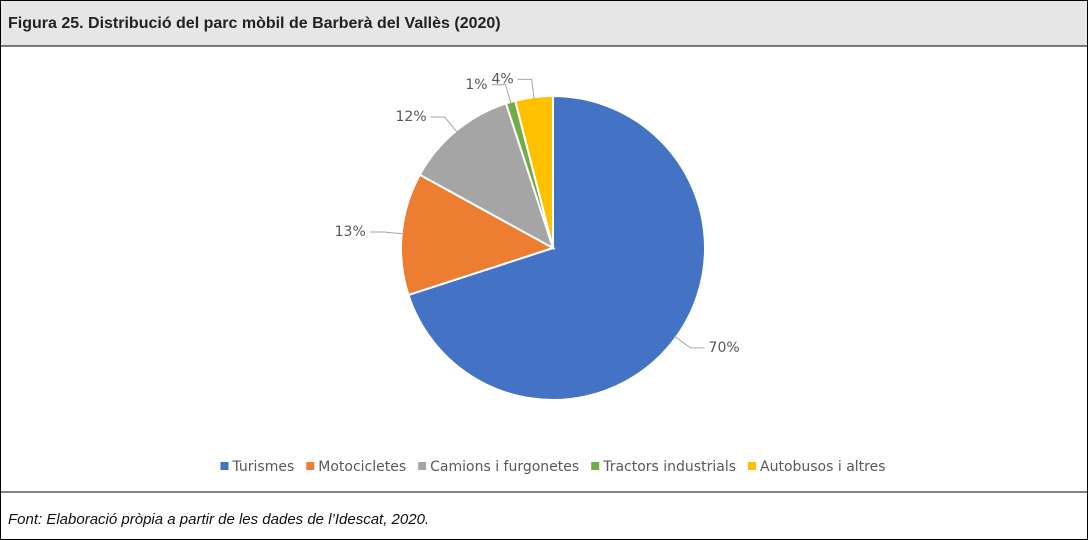 This screenshot has height=540, width=1088. Describe the element at coordinates (362, 467) in the screenshot. I see `legend-label: Motocicletes` at that location.